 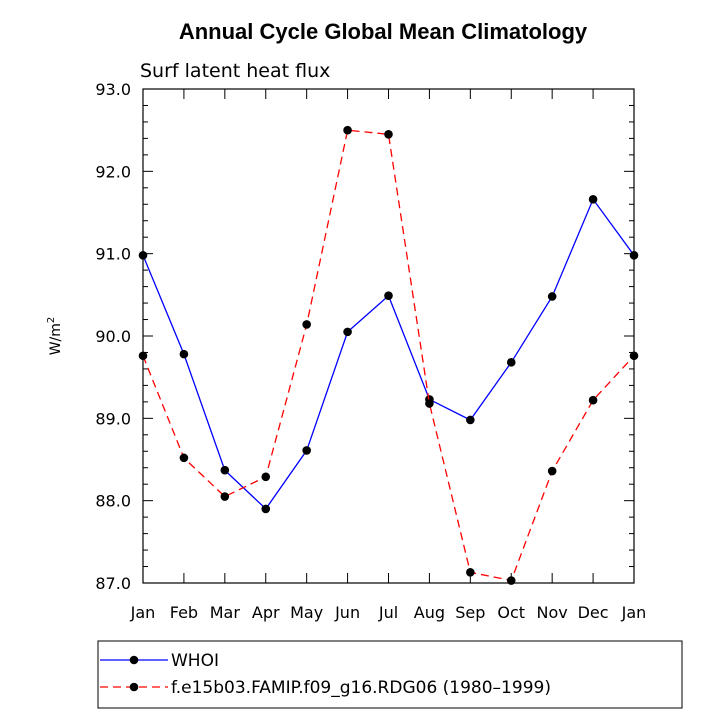 I want to click on y-axis-label-superscript: 2, so click(x=51, y=320).